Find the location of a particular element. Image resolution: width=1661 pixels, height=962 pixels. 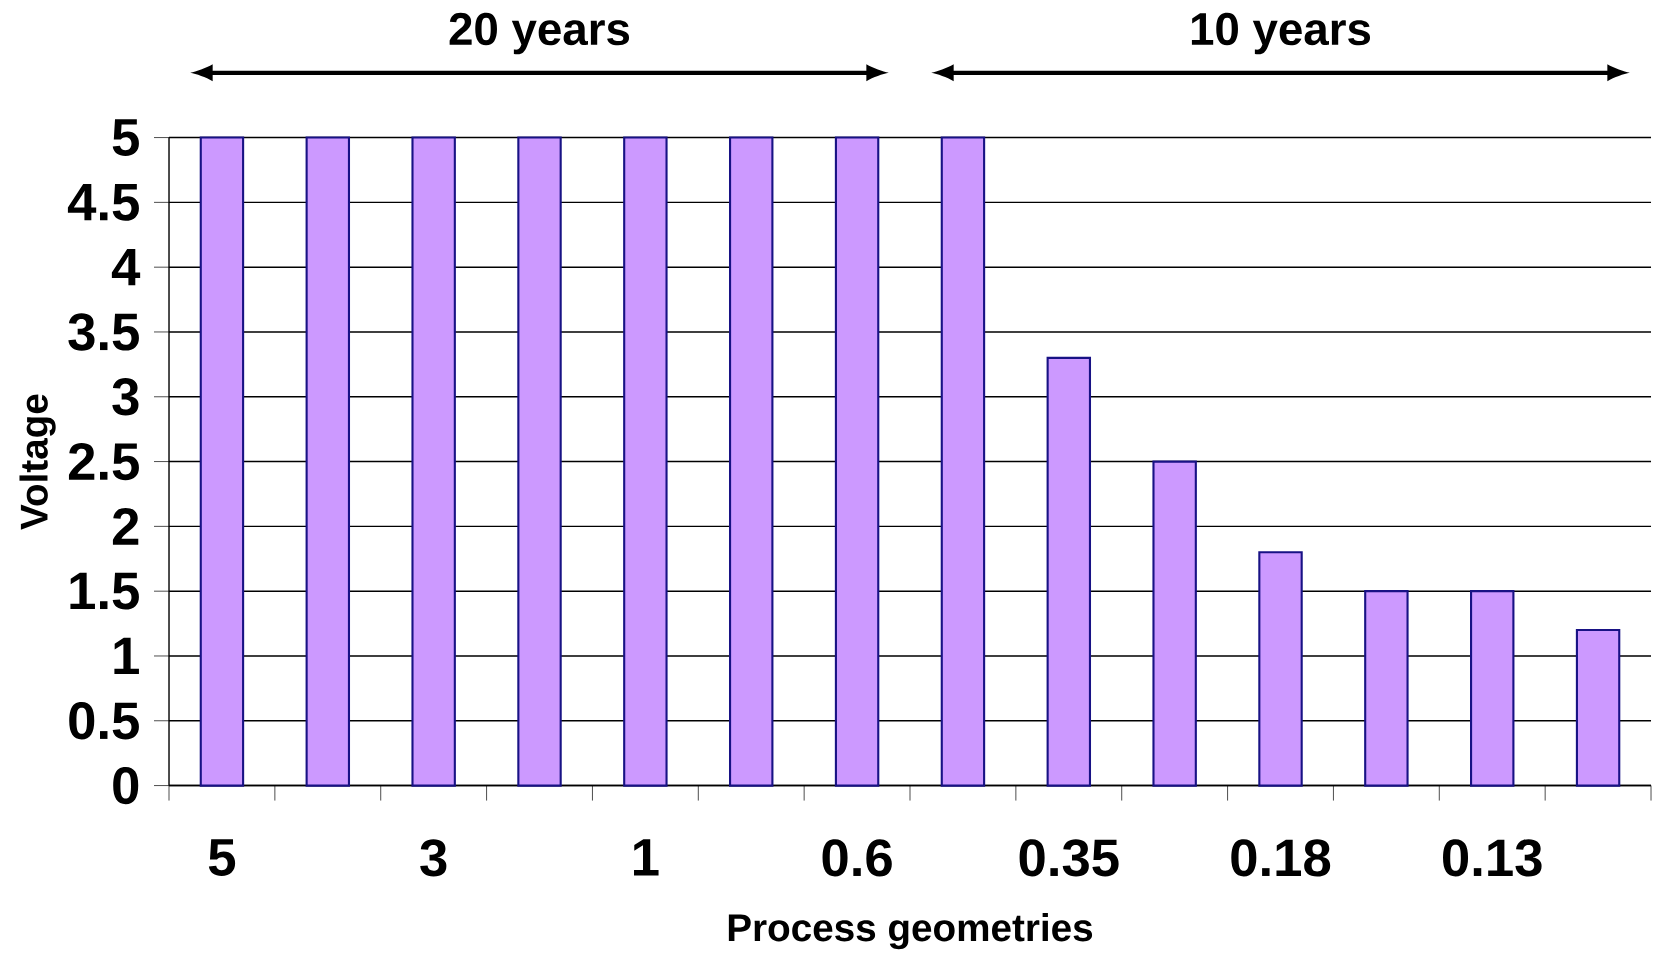

x-tick-label: 0.13 is located at coordinates (1492, 858).